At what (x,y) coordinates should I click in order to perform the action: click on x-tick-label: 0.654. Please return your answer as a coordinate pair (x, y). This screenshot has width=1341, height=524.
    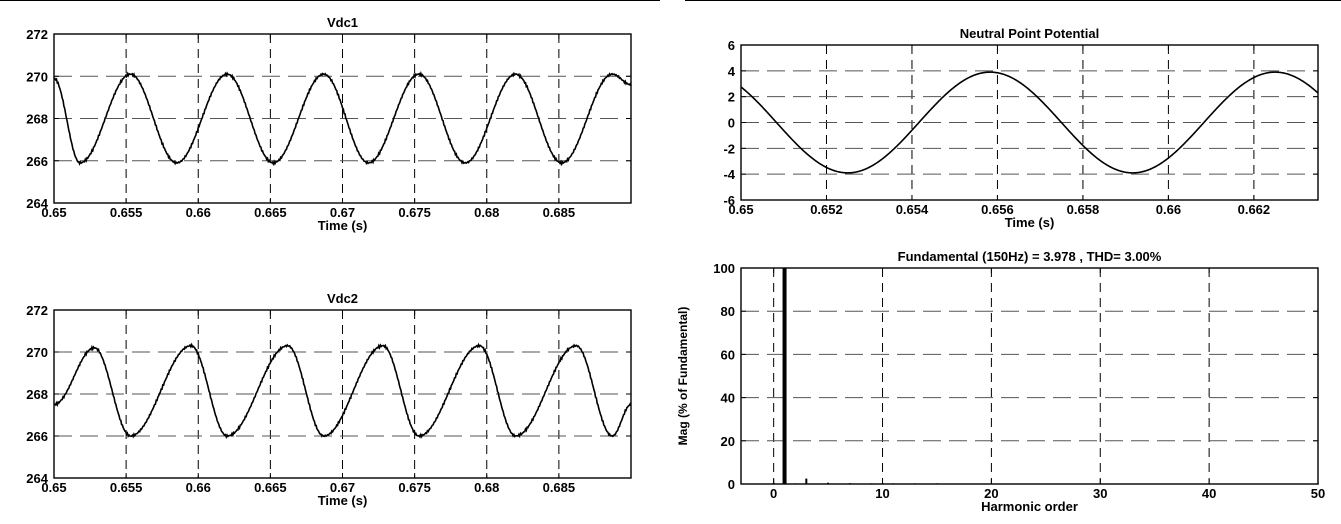
    Looking at the image, I should click on (912, 209).